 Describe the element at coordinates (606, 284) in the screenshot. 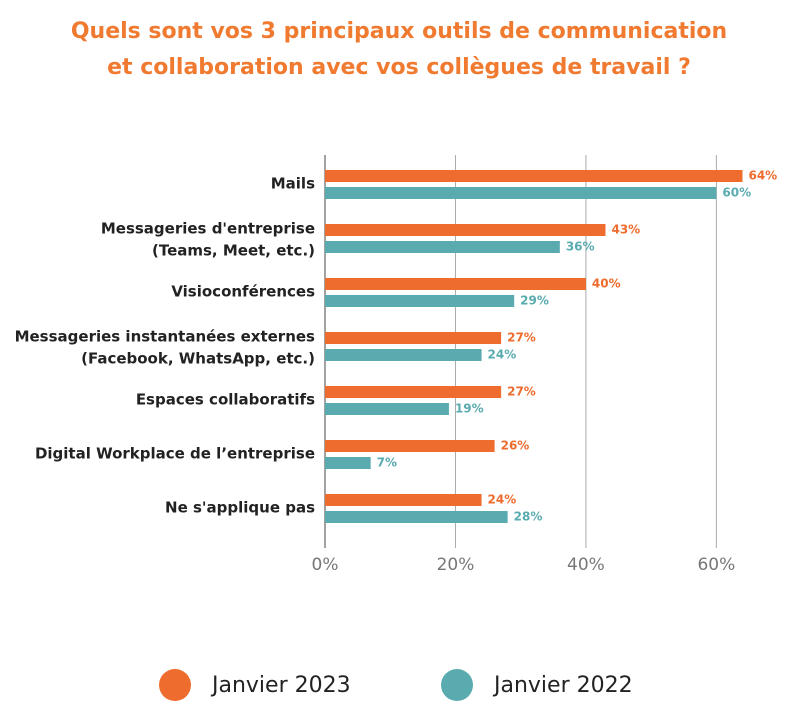

I see `value-label: 40%` at that location.